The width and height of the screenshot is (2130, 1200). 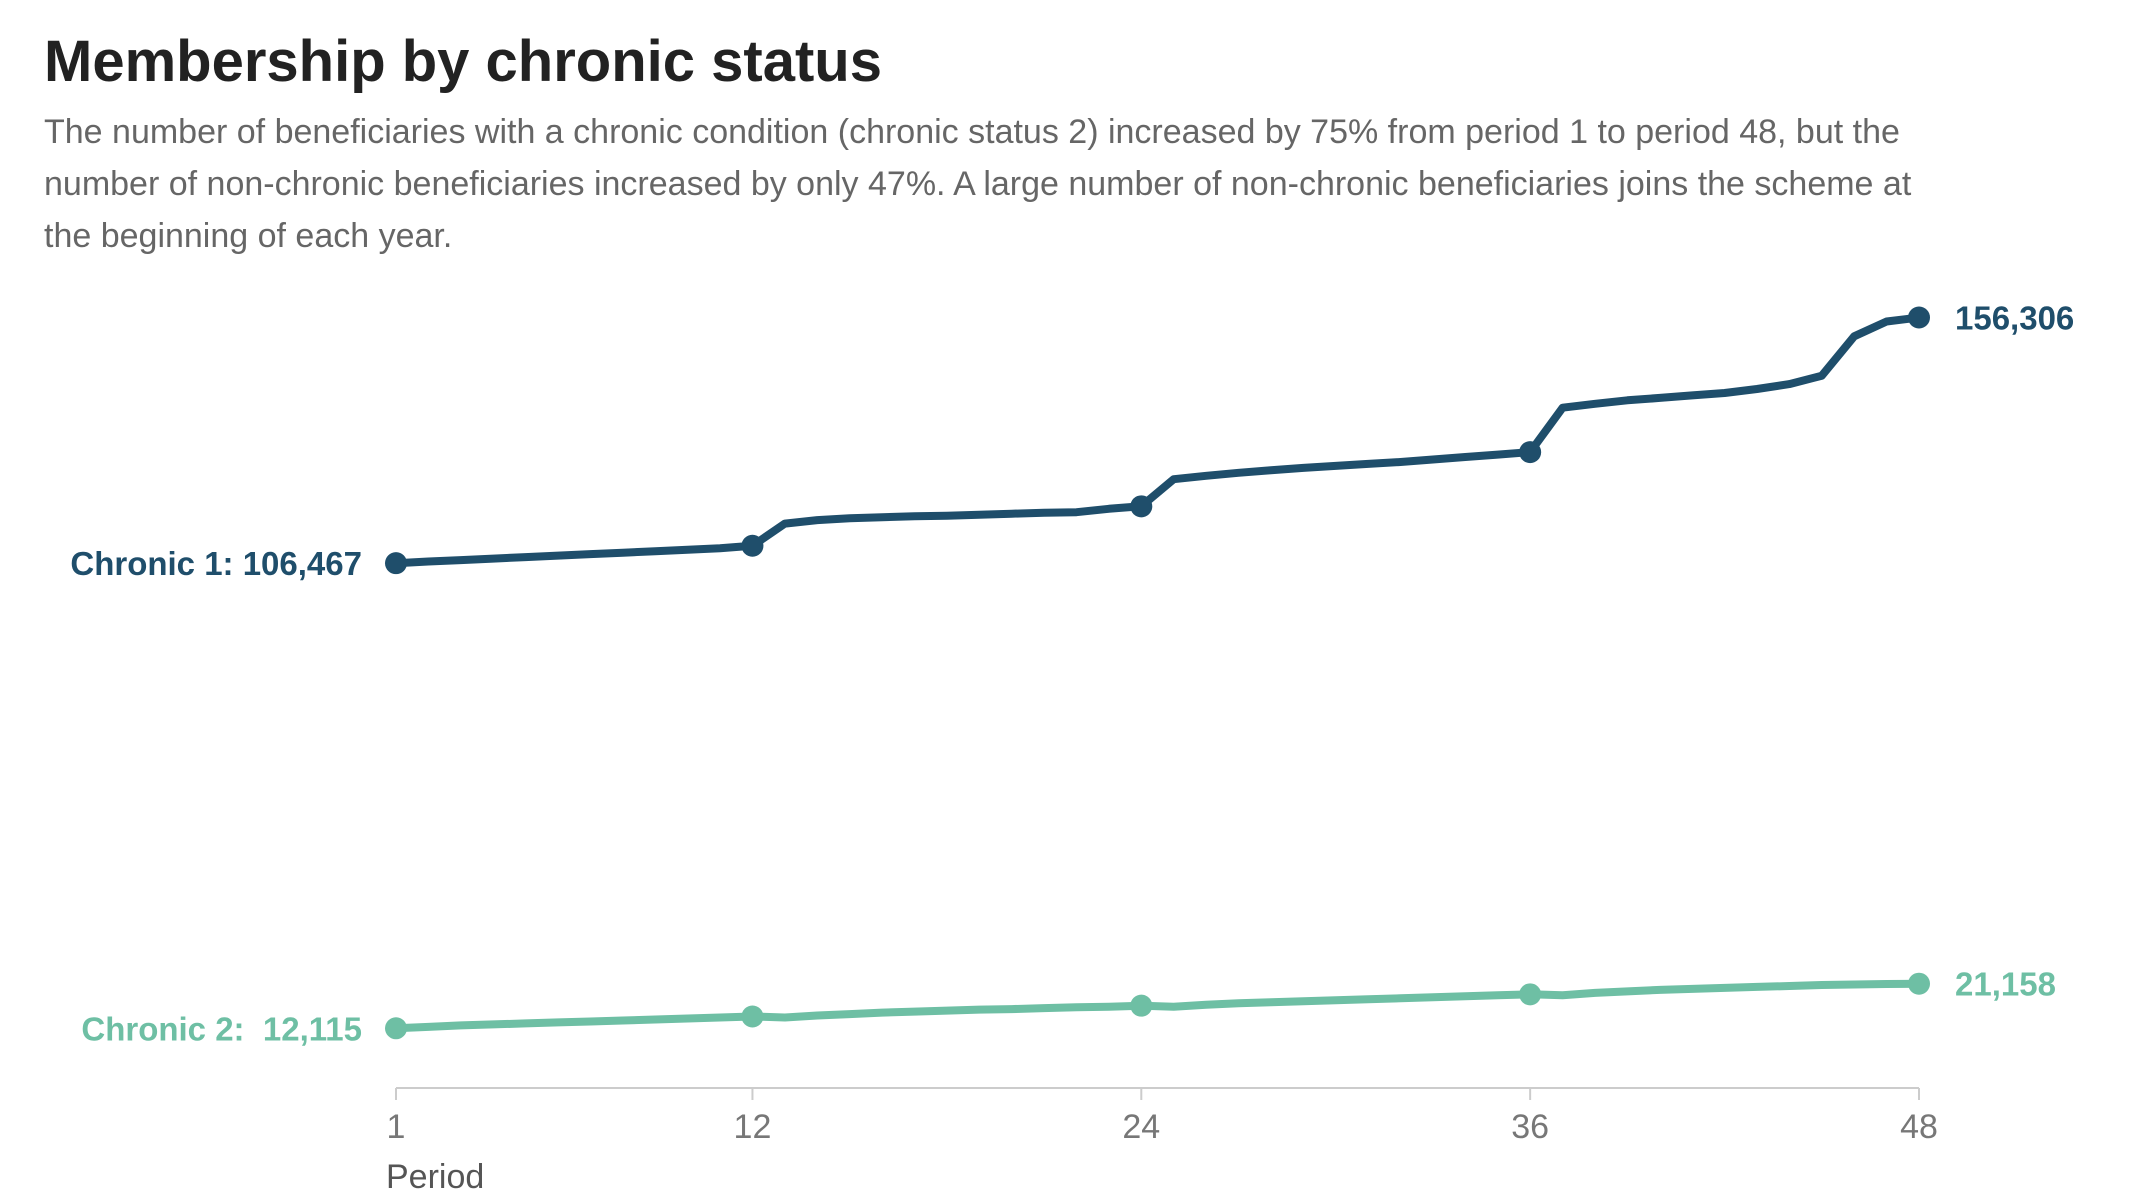 I want to click on series-end-label: 156,306, so click(x=2014, y=318).